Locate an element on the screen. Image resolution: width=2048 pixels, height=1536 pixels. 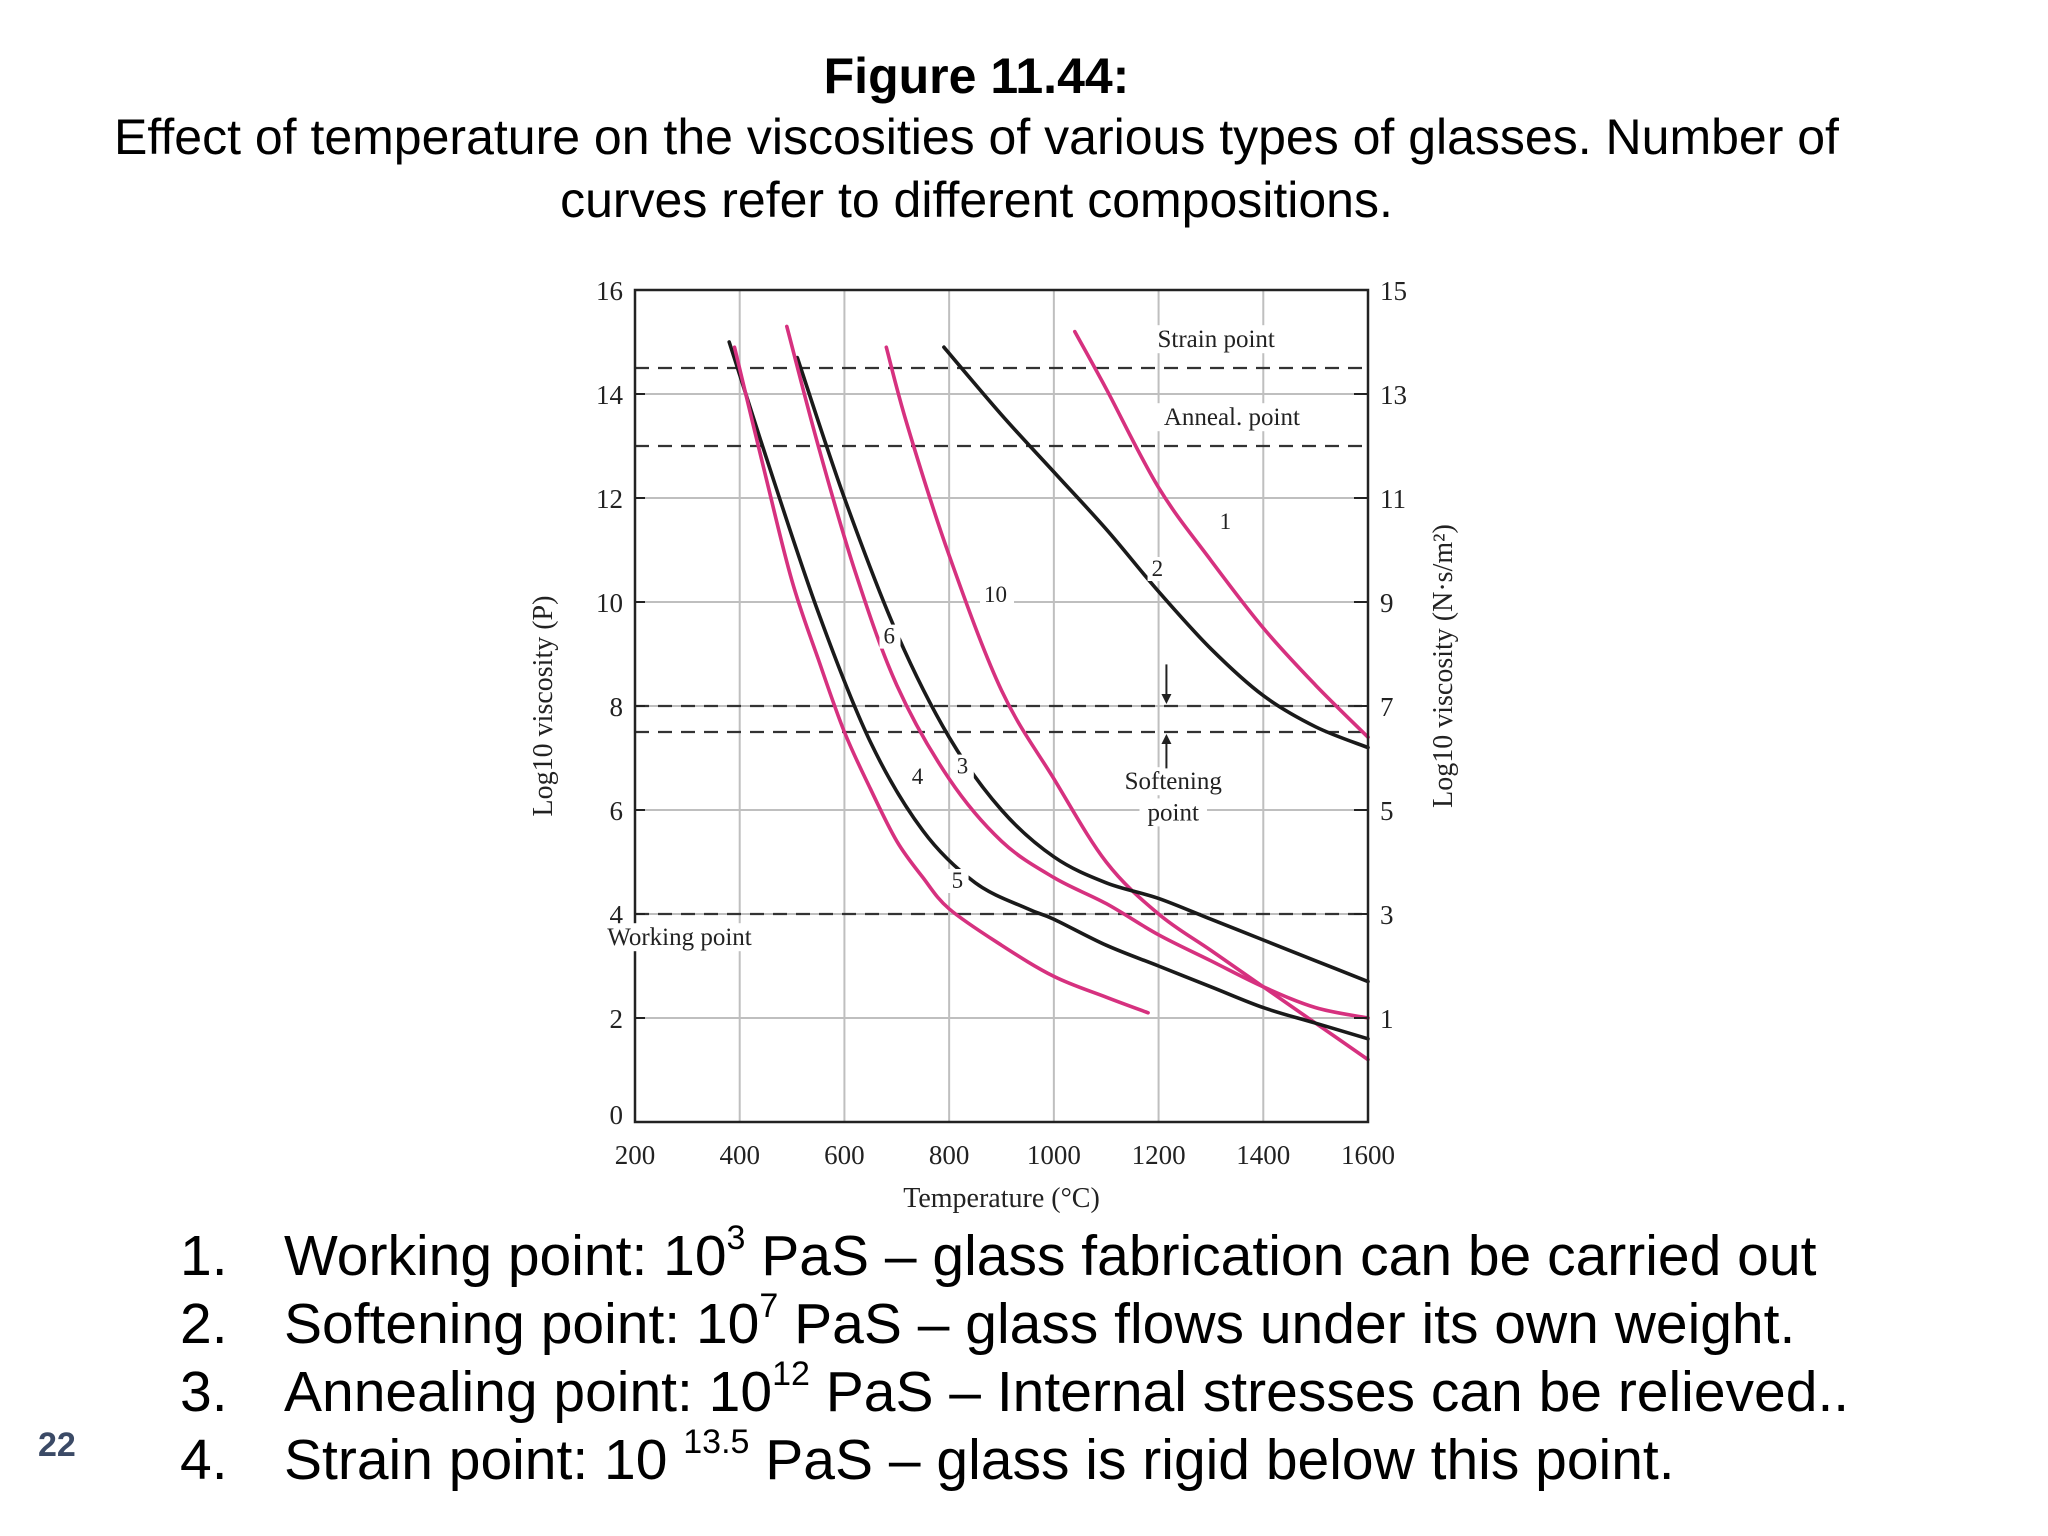
y-tick-label: 0 is located at coordinates (617, 1115).